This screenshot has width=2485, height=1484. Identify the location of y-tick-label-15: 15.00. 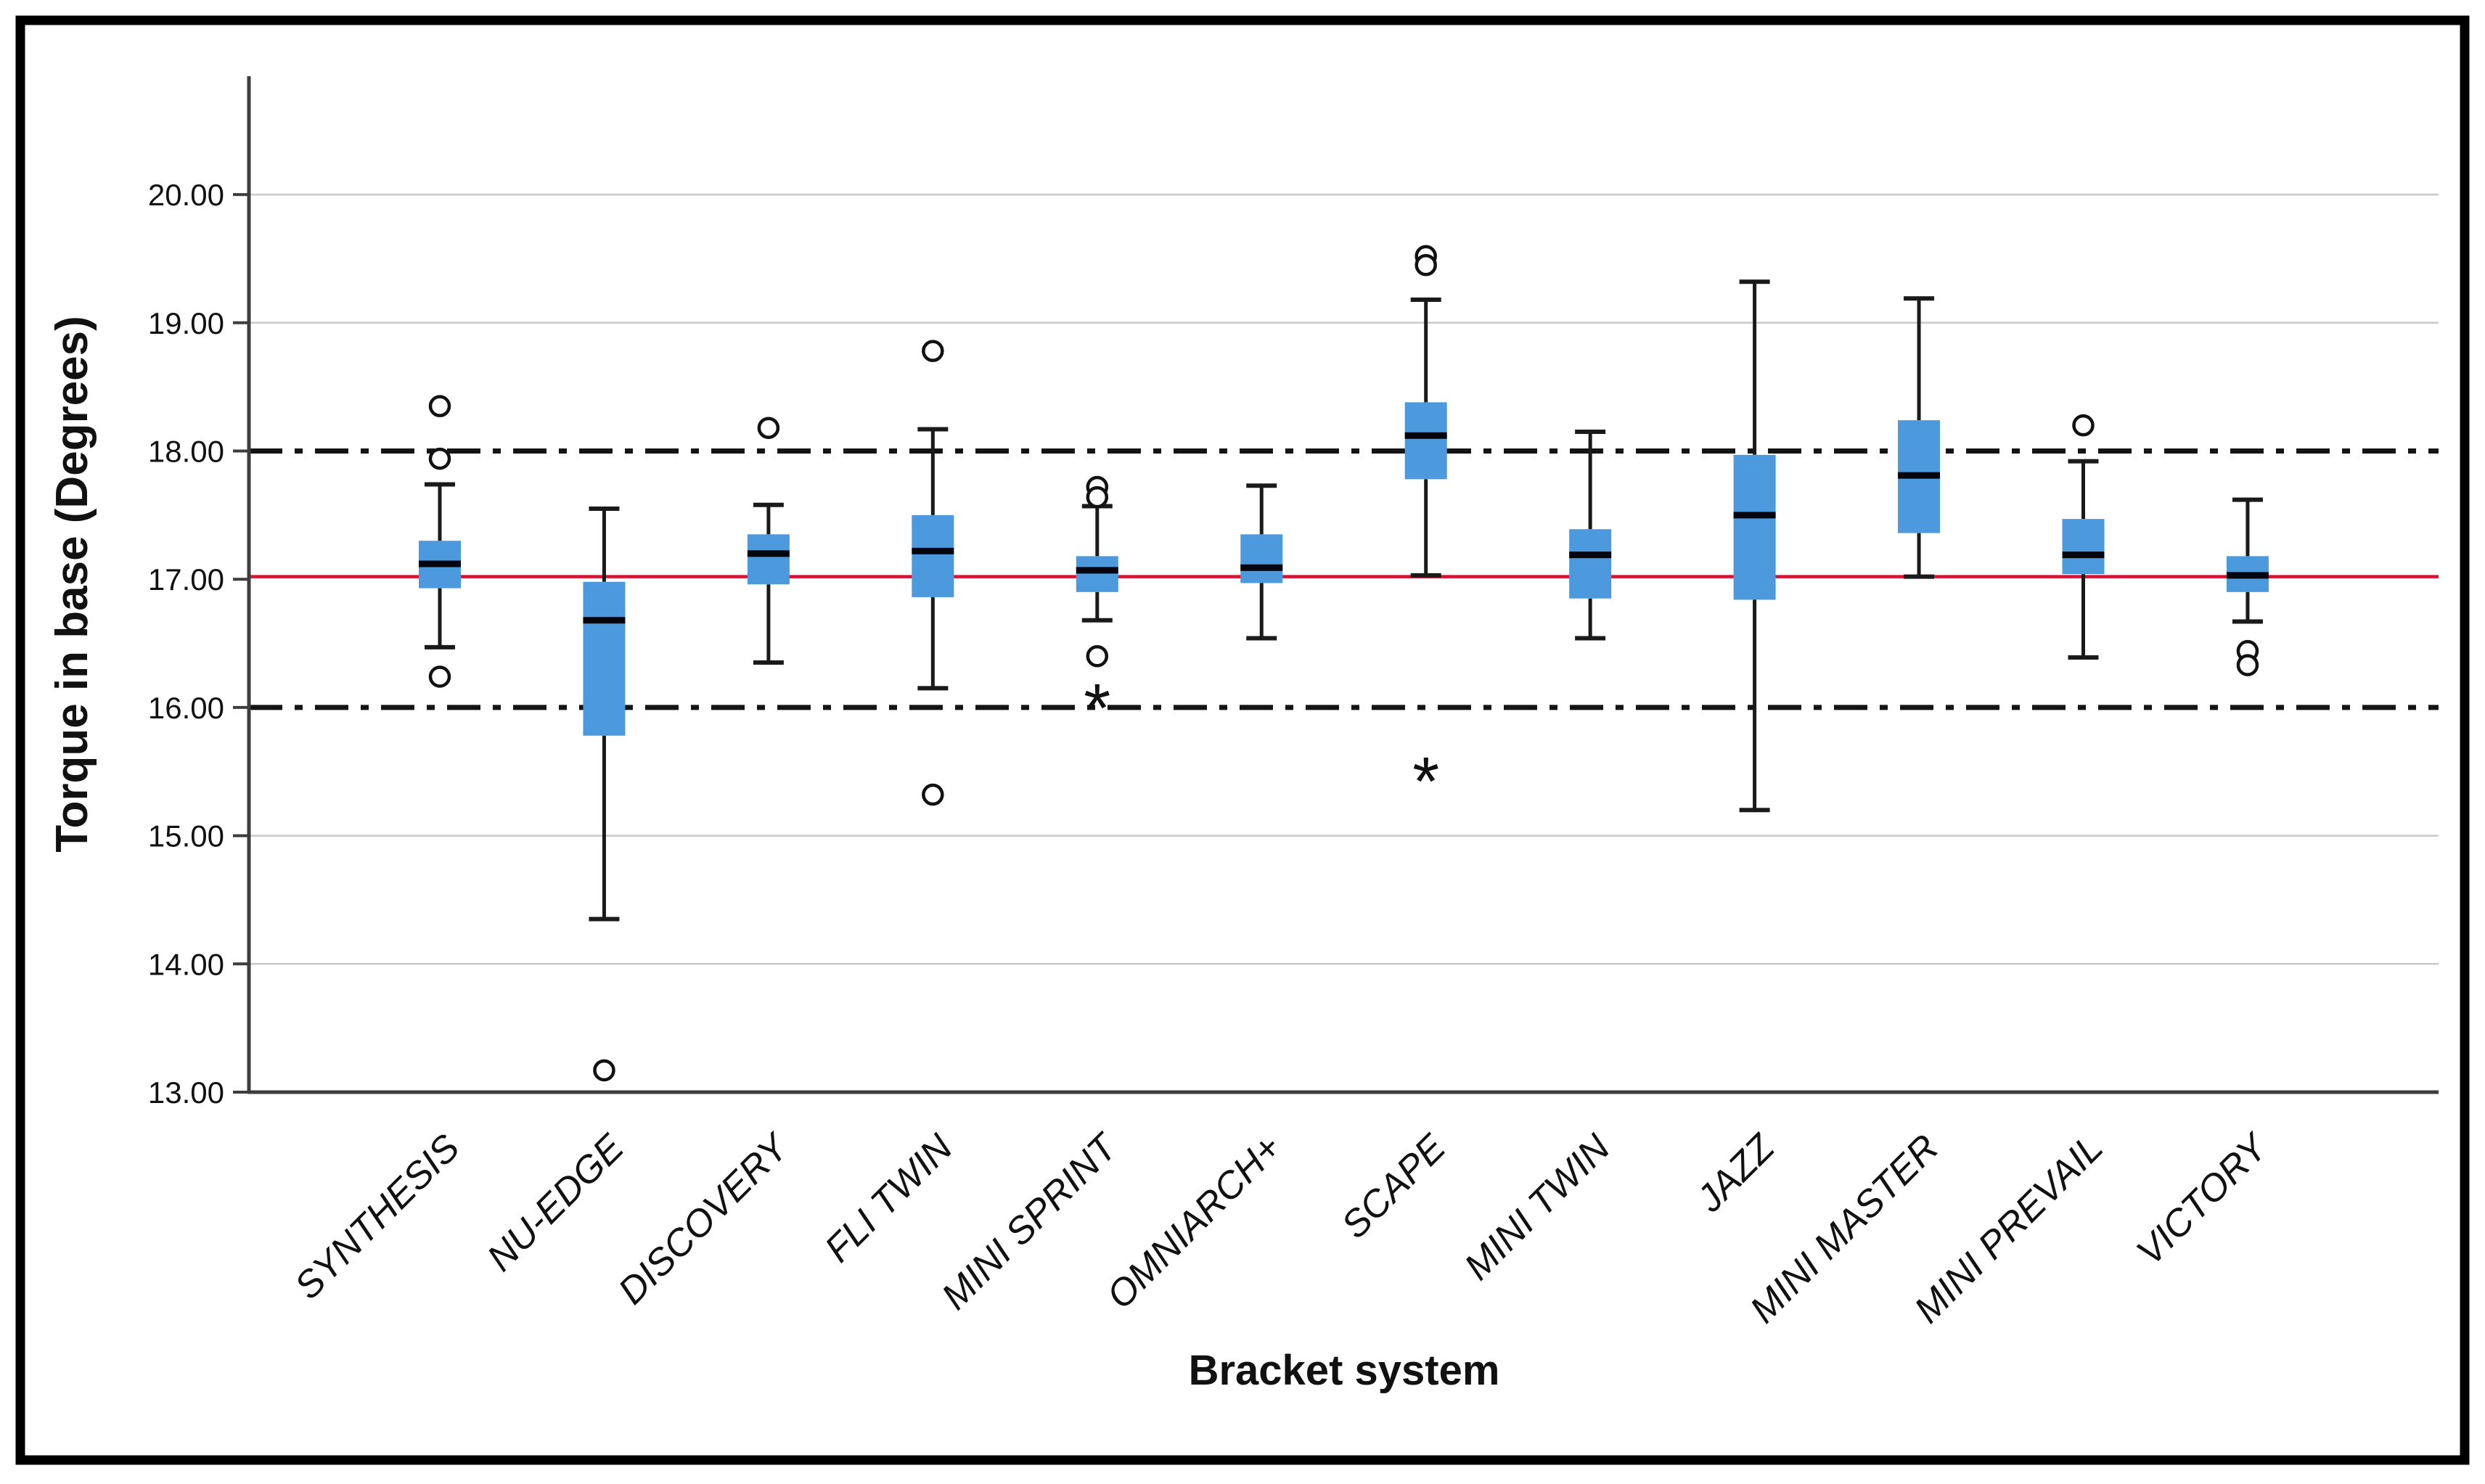
(186, 836).